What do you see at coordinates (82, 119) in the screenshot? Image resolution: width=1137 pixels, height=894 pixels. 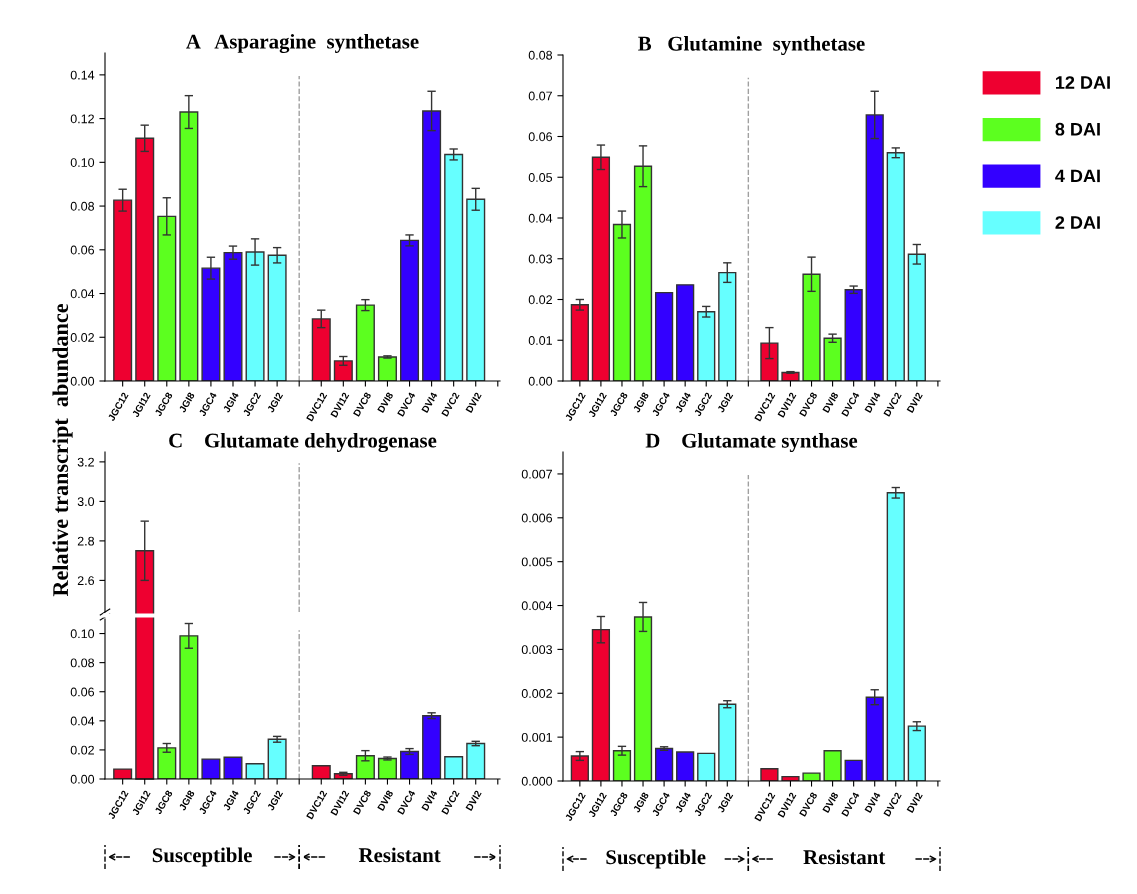 I see `y-tick-label: 0.12` at bounding box center [82, 119].